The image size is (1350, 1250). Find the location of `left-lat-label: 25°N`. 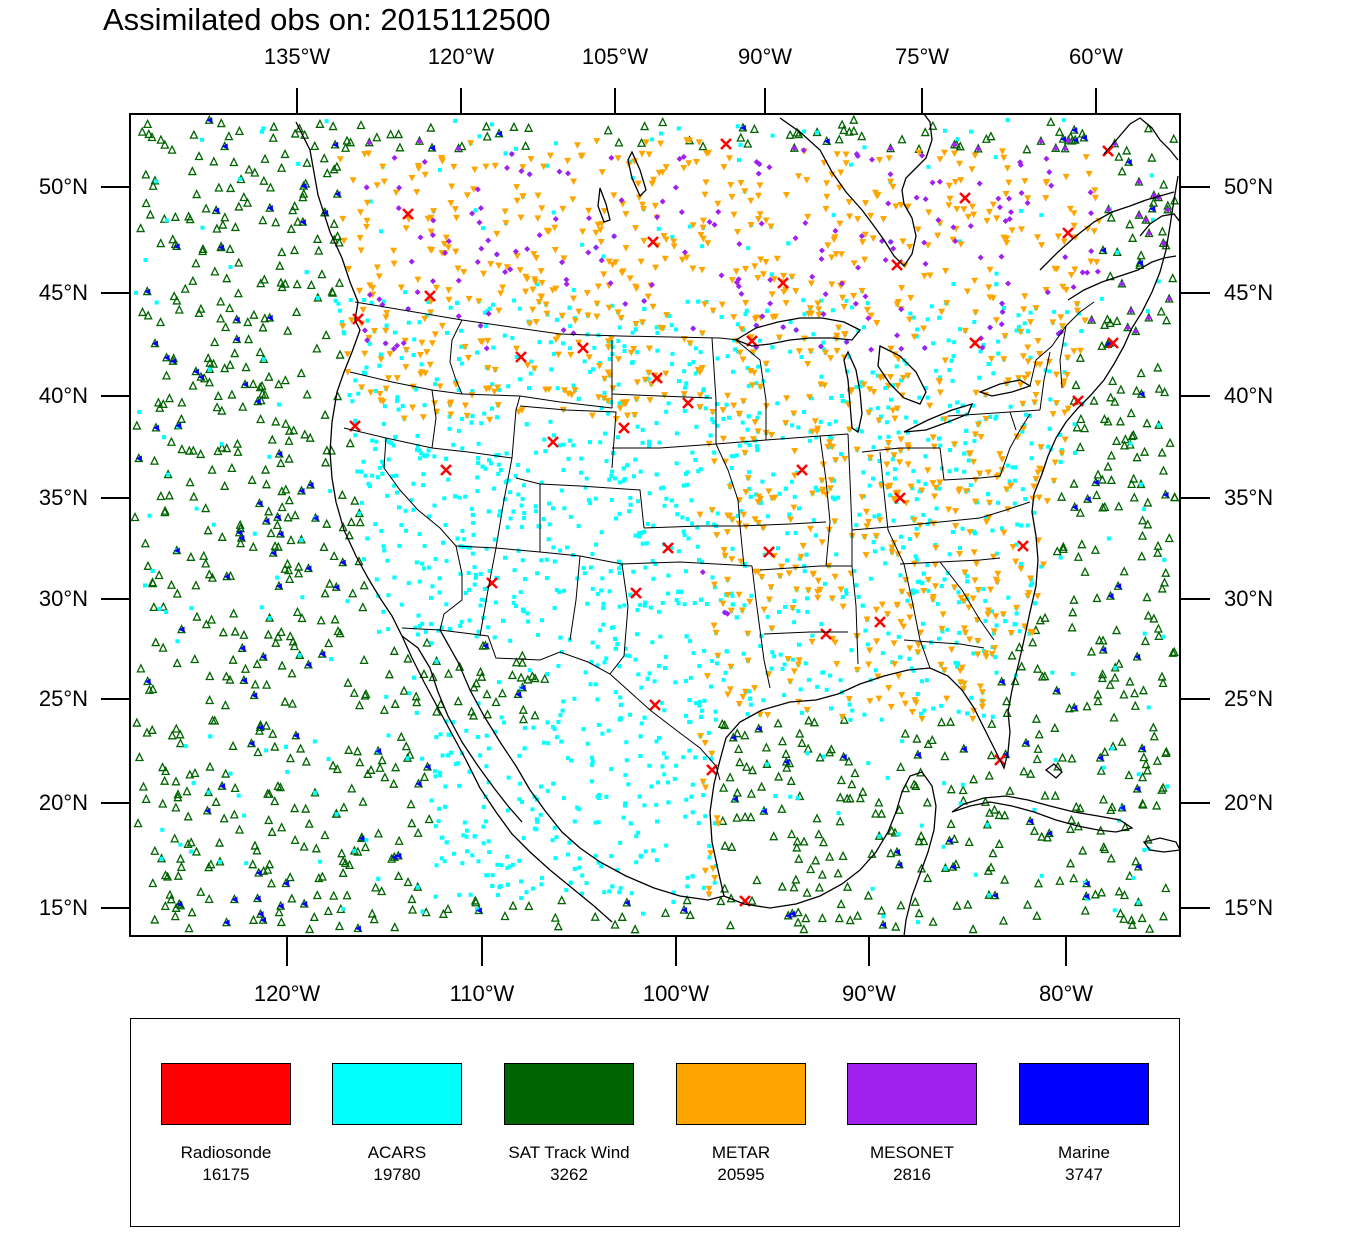

left-lat-label: 25°N is located at coordinates (63, 698).